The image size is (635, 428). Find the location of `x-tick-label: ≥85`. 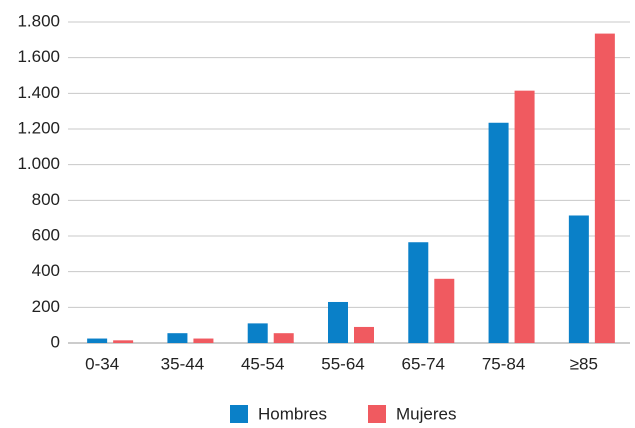

x-tick-label: ≥85 is located at coordinates (584, 363).